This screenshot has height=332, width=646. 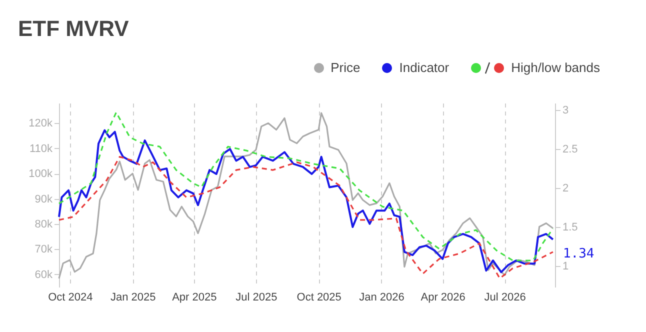 What do you see at coordinates (345, 67) in the screenshot?
I see `legend-label: Price` at bounding box center [345, 67].